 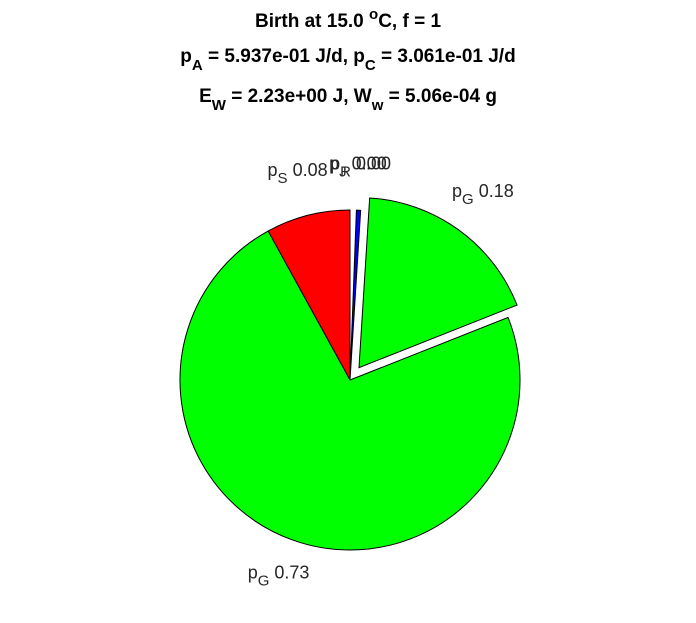 I want to click on slice-label: pR 0.00, so click(x=360, y=166).